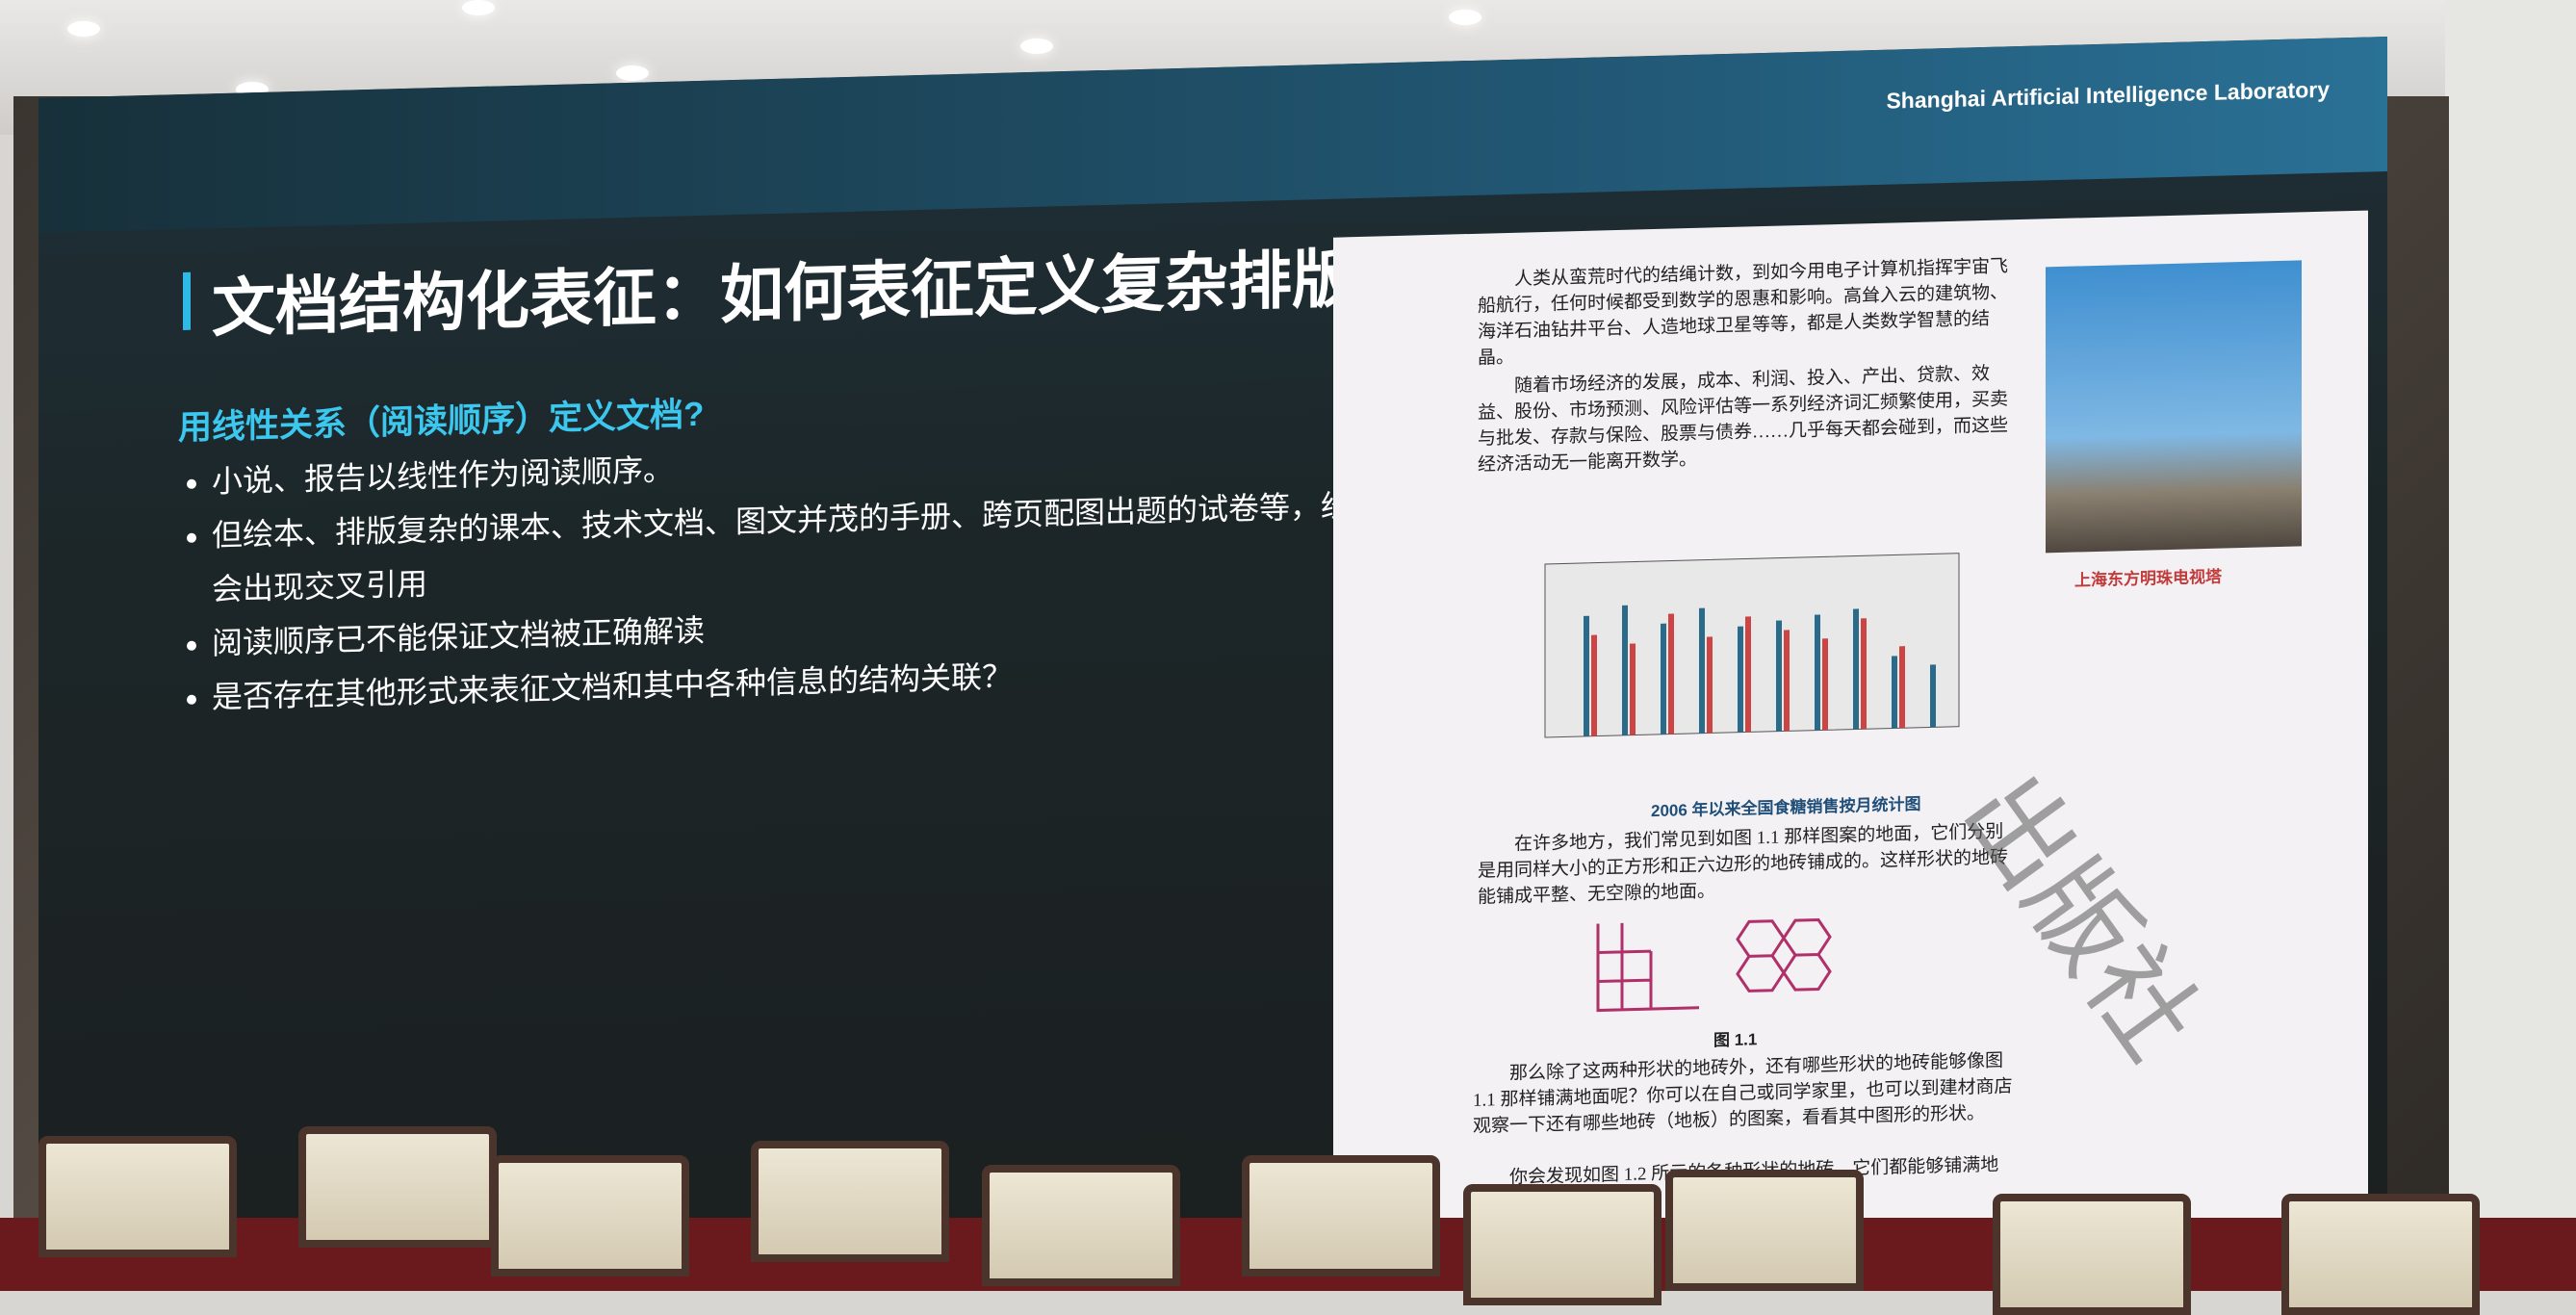 Image resolution: width=2576 pixels, height=1315 pixels. What do you see at coordinates (2174, 407) in the screenshot?
I see `photo` at bounding box center [2174, 407].